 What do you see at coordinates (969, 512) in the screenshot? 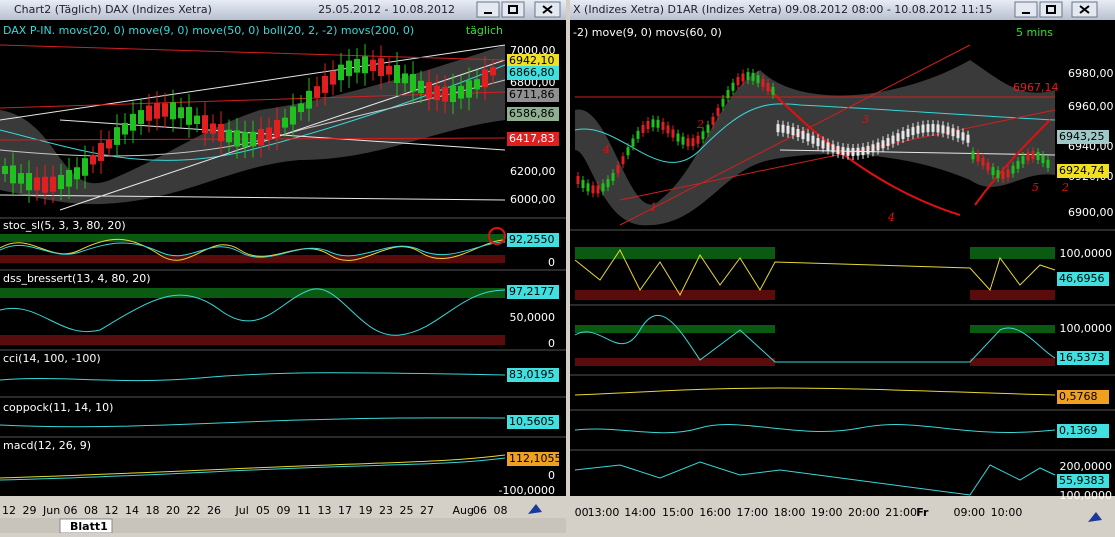
I see `x-axis-label: 09:00` at bounding box center [969, 512].